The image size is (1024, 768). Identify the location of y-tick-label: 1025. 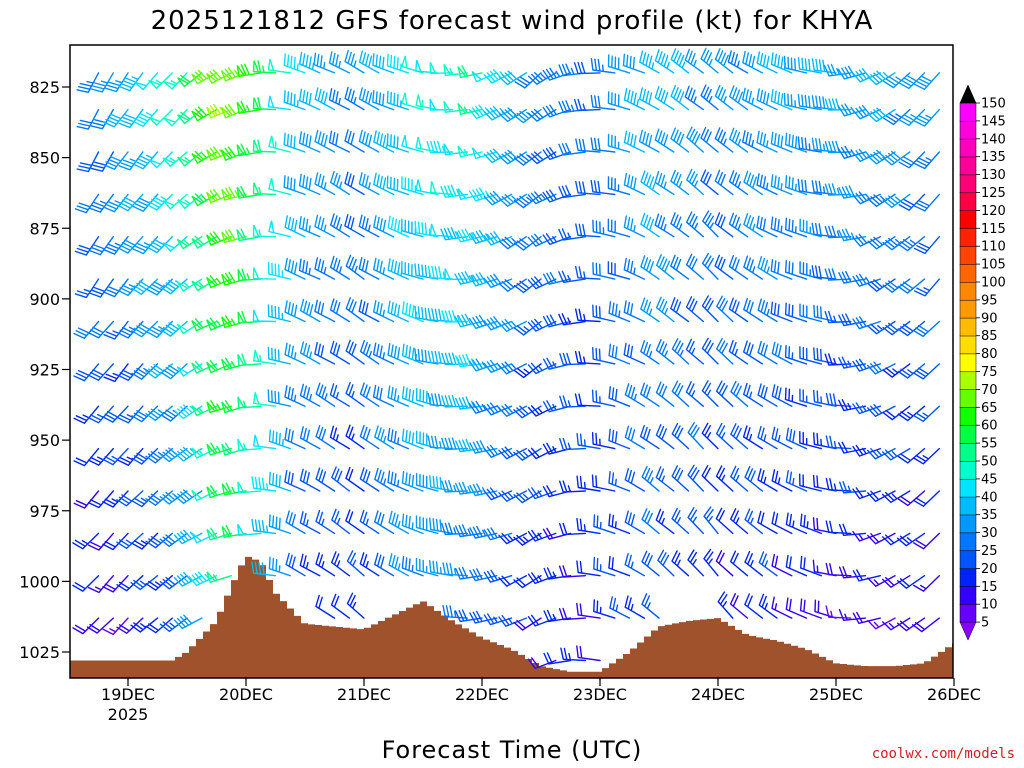
(39, 652).